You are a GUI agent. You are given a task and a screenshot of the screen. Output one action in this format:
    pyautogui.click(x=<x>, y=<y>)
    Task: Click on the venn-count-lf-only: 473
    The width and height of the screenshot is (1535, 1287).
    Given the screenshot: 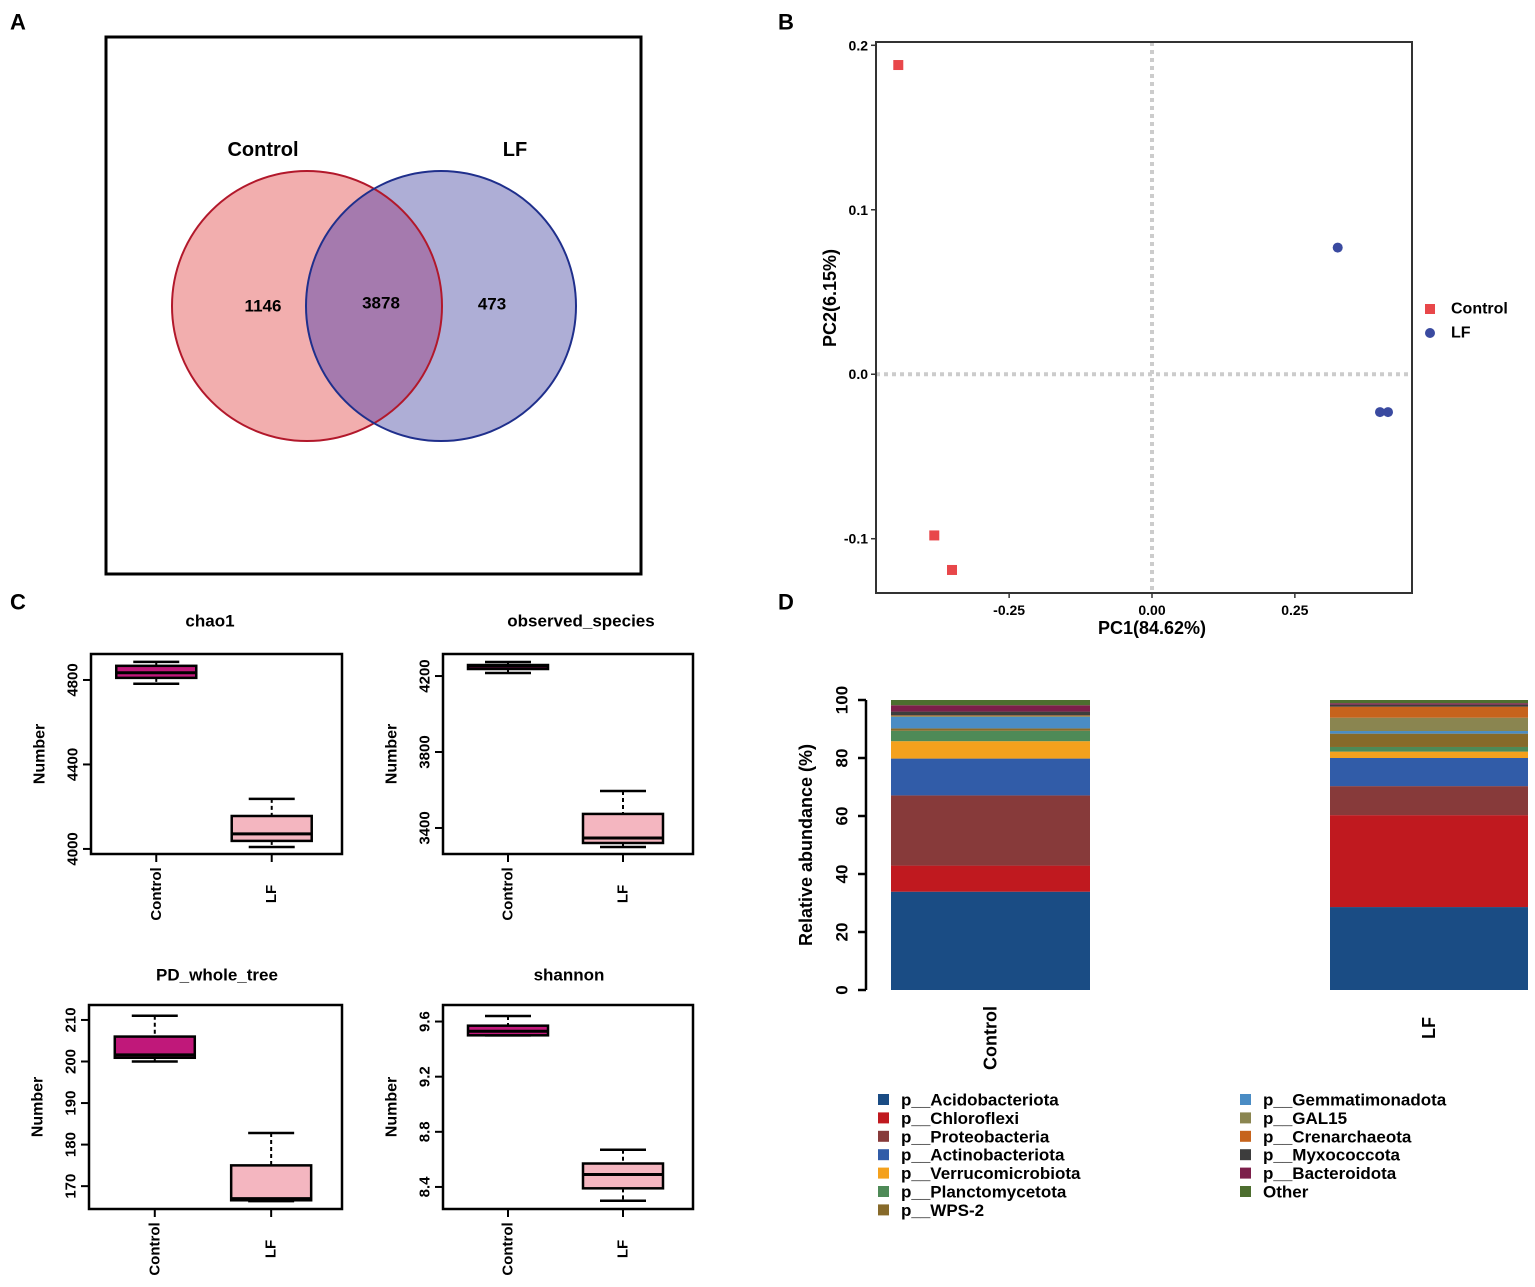 What is the action you would take?
    pyautogui.click(x=492, y=304)
    